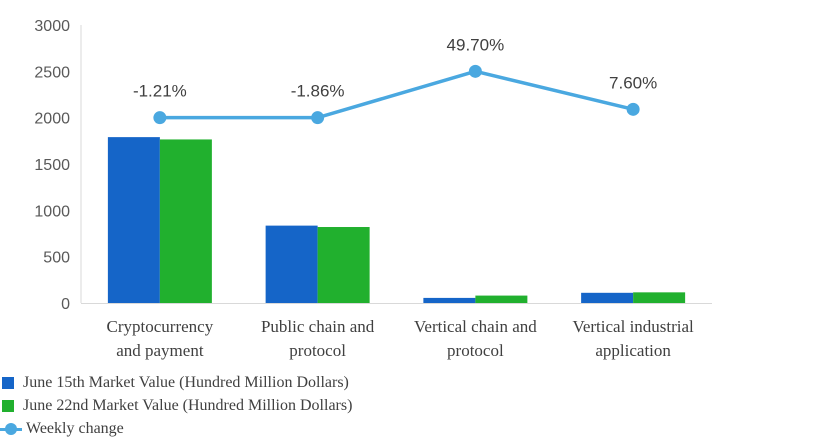 The image size is (818, 443). Describe the element at coordinates (475, 326) in the screenshot. I see `x-category-label: Vertical chain and` at that location.